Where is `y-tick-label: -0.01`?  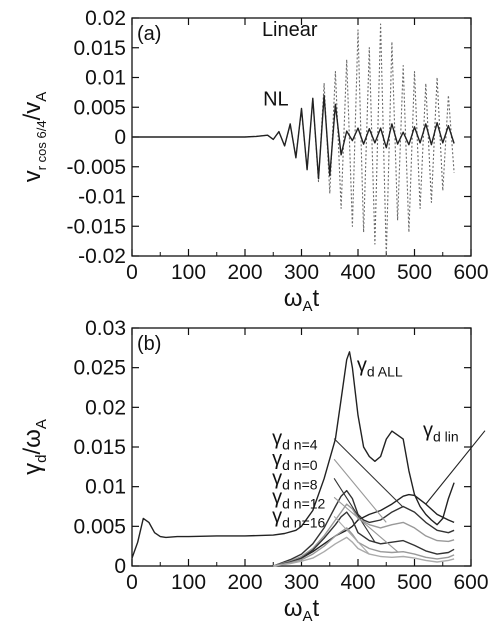 y-tick-label: -0.01 is located at coordinates (102, 197).